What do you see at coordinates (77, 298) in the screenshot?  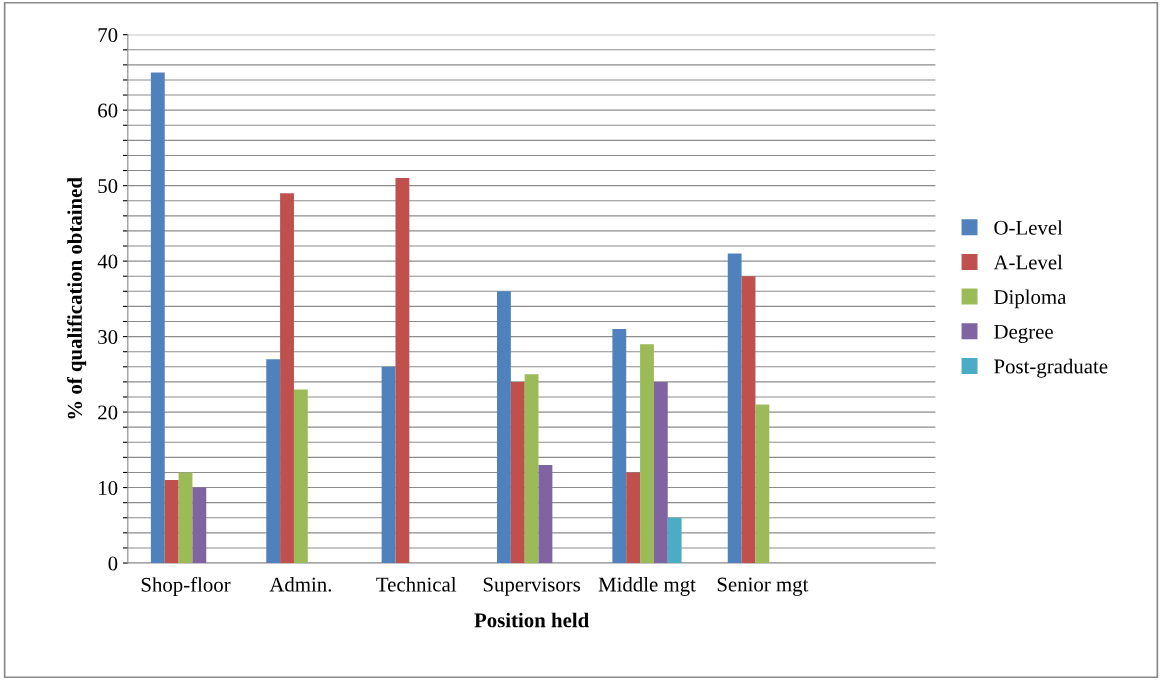 I see `y-axis-title: % of qualification obtained` at bounding box center [77, 298].